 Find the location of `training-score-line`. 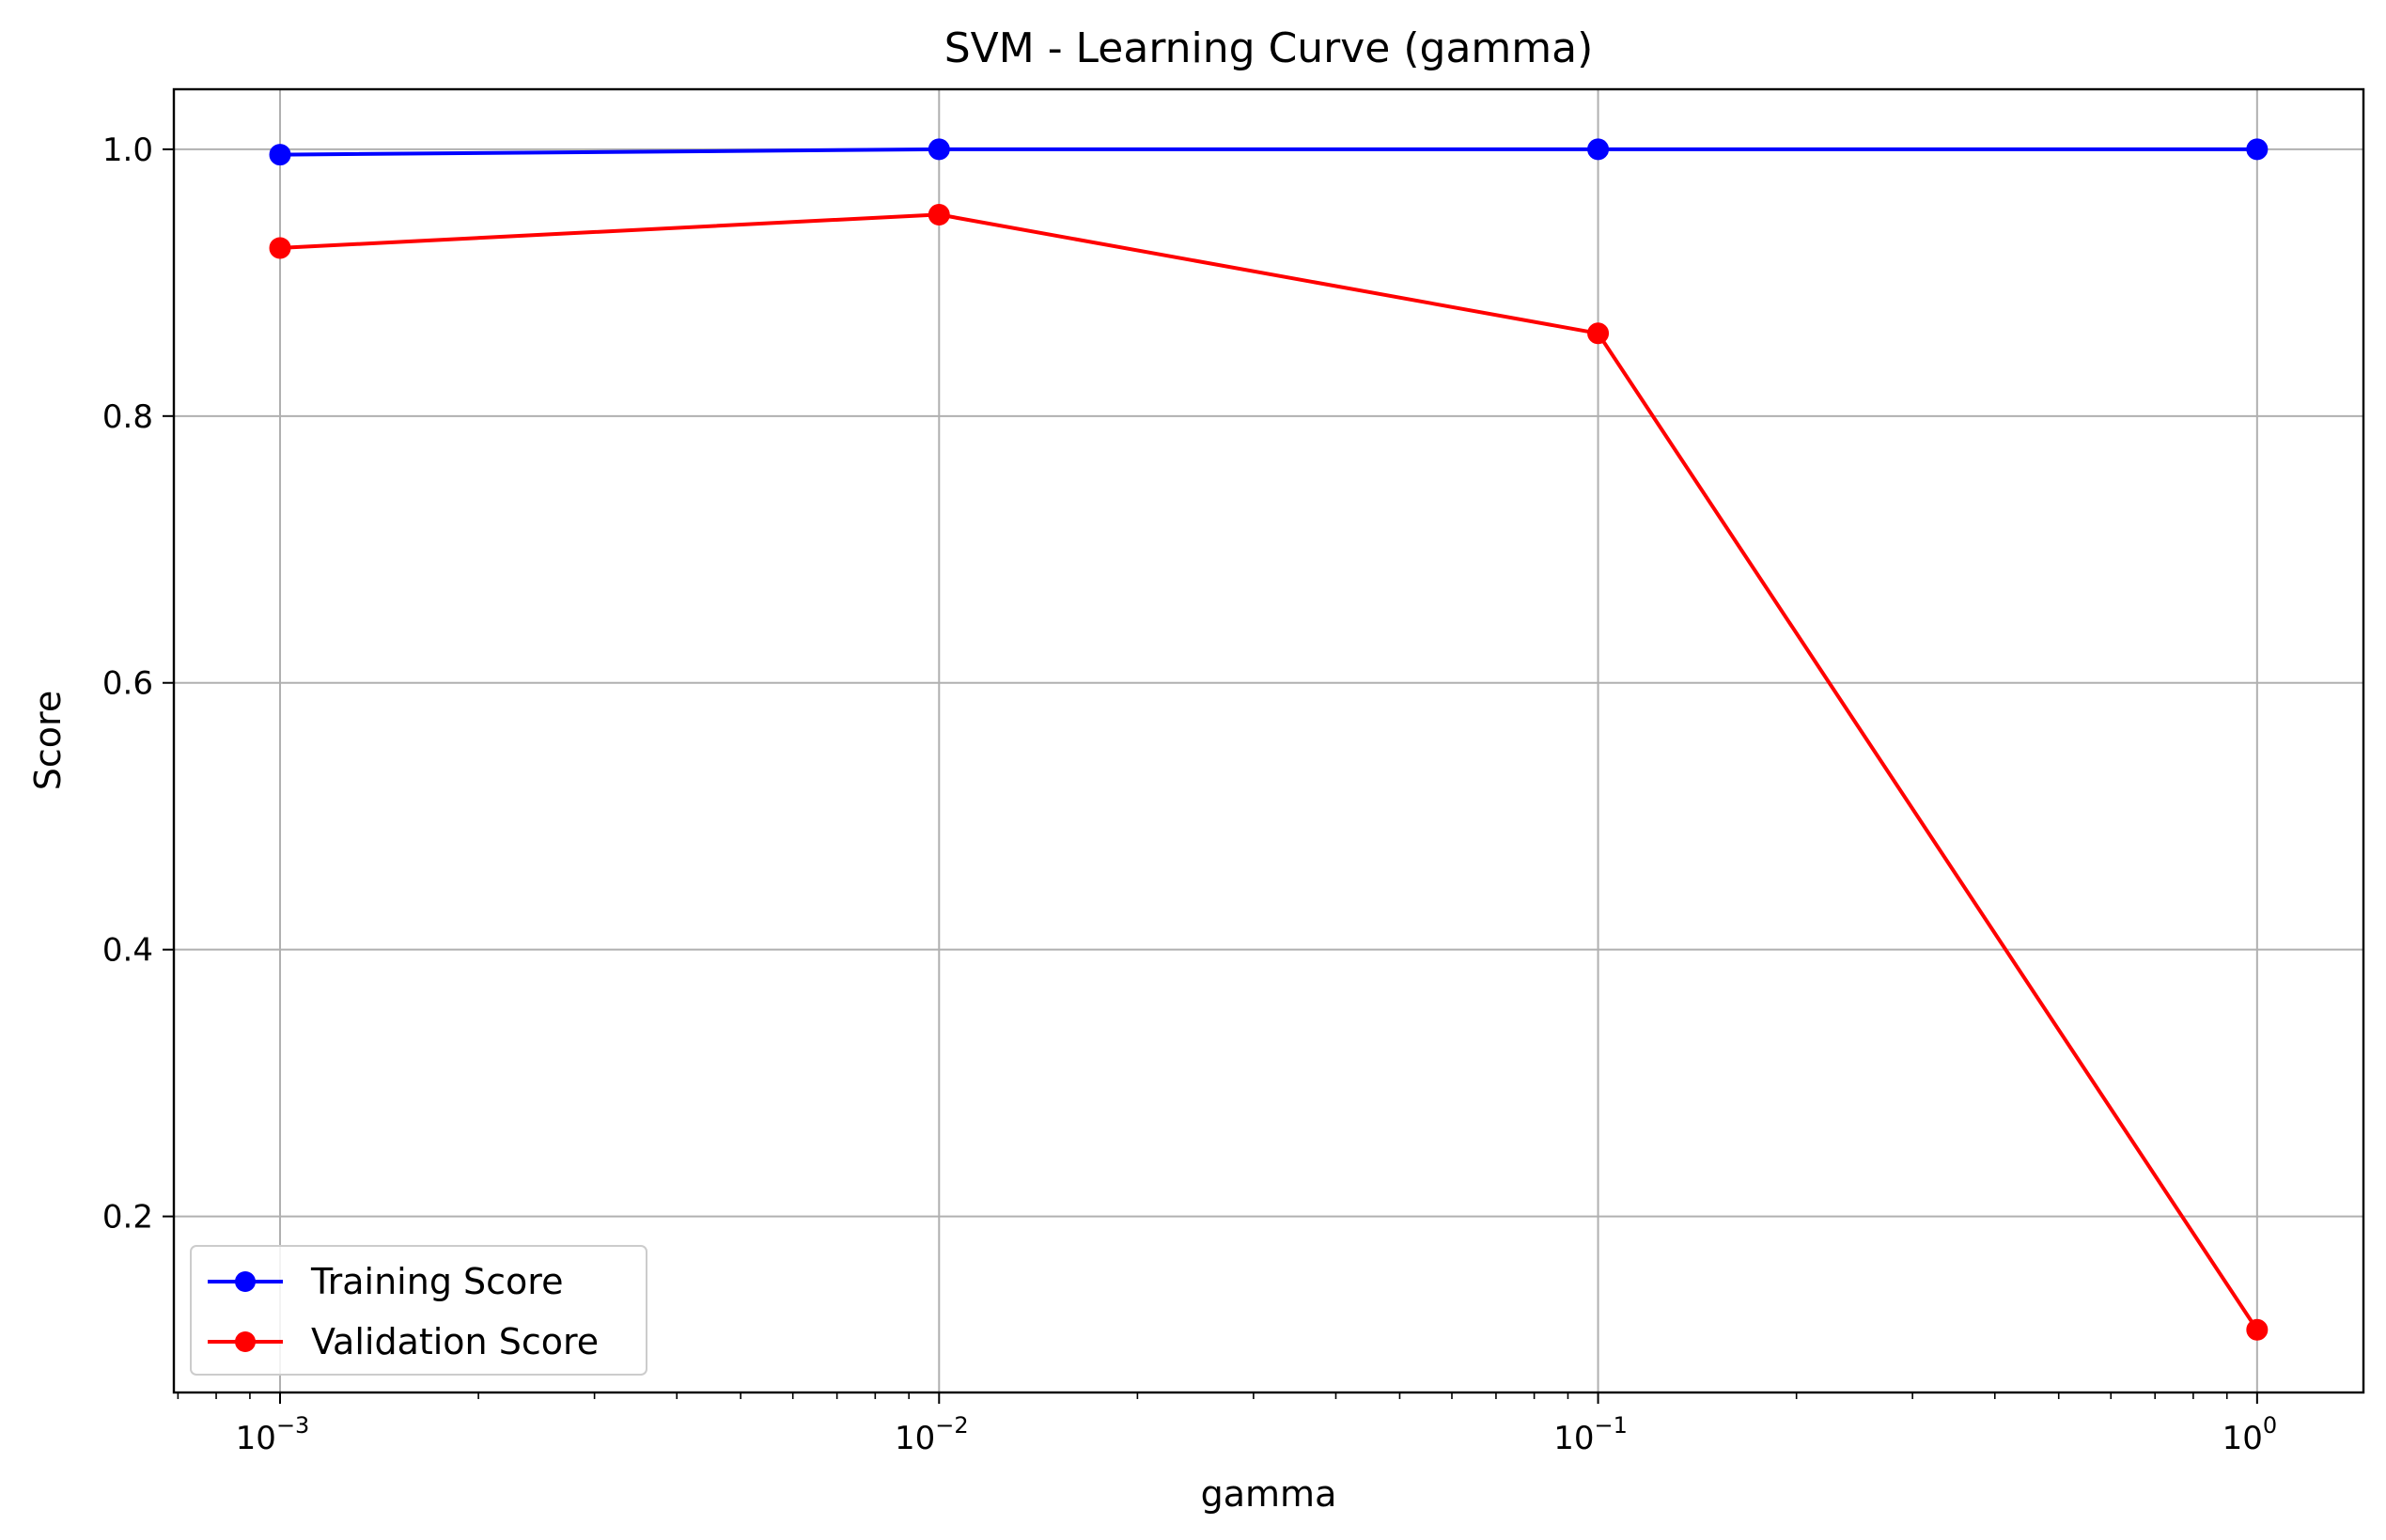

training-score-line is located at coordinates (1268, 152).